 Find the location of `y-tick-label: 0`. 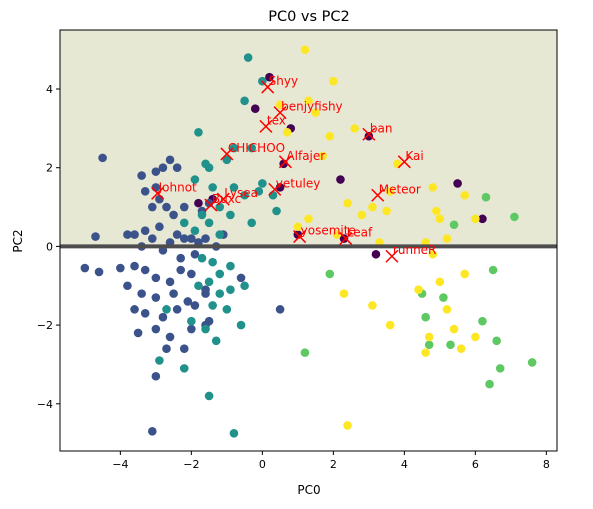

y-tick-label: 0 is located at coordinates (49, 246).